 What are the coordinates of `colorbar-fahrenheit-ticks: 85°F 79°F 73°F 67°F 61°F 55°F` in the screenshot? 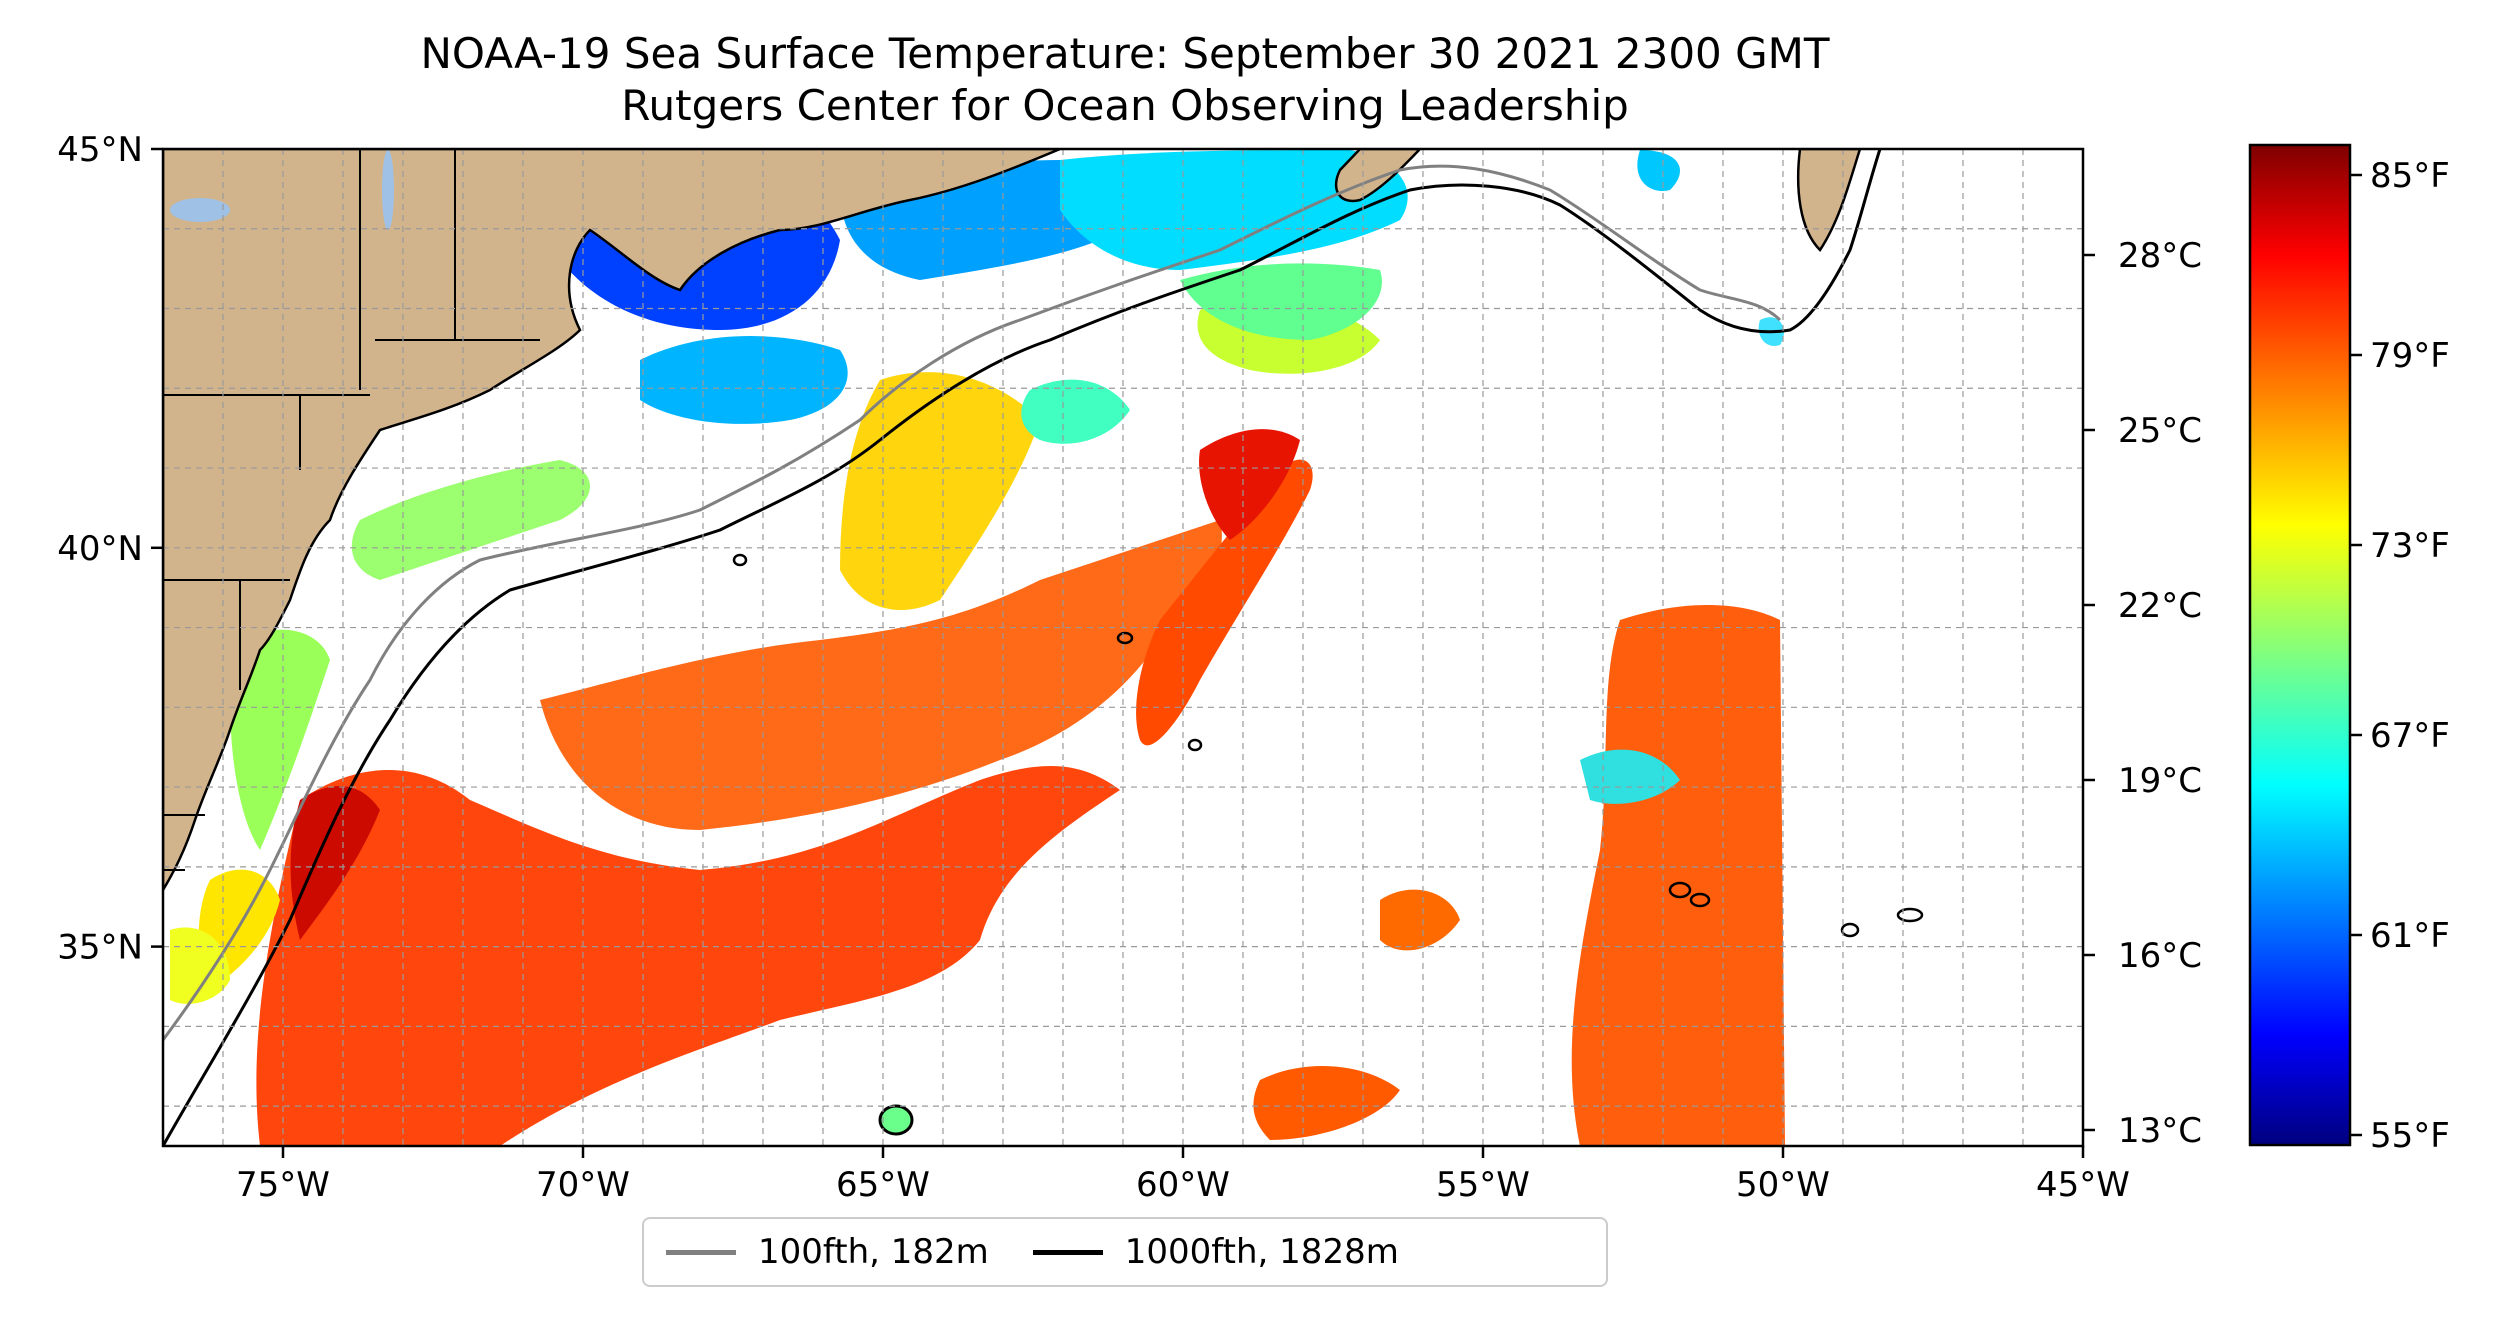 It's located at (2400, 656).